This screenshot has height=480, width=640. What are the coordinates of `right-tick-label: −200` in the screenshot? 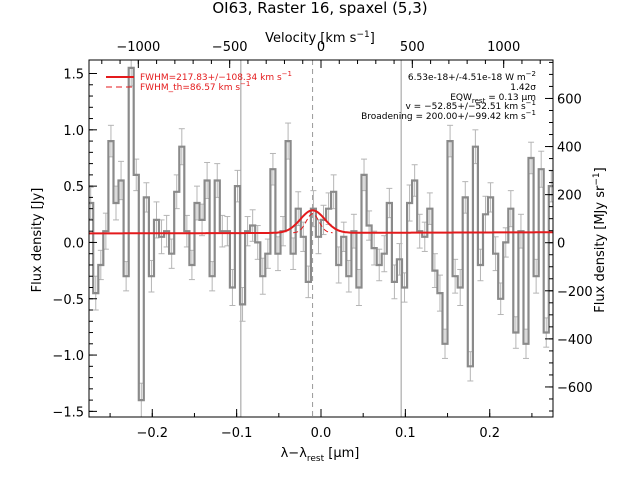 It's located at (575, 292).